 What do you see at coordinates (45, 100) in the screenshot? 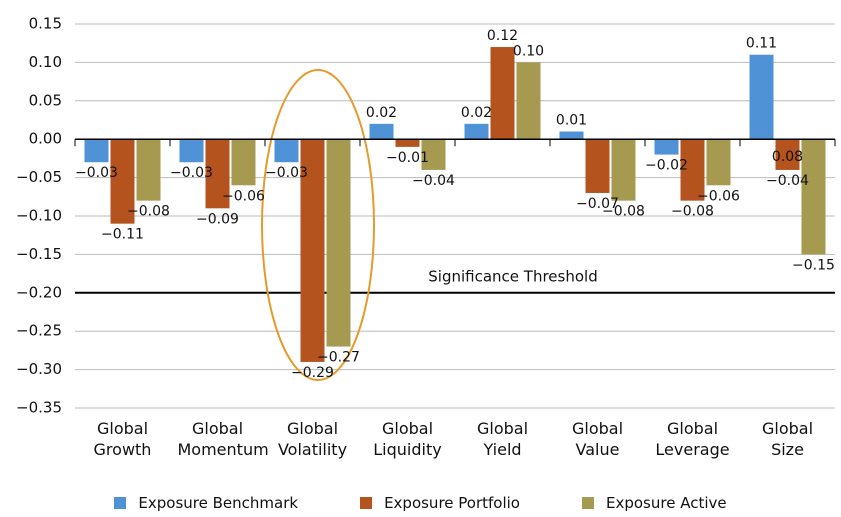
I see `y-tick-label: 0.05` at bounding box center [45, 100].